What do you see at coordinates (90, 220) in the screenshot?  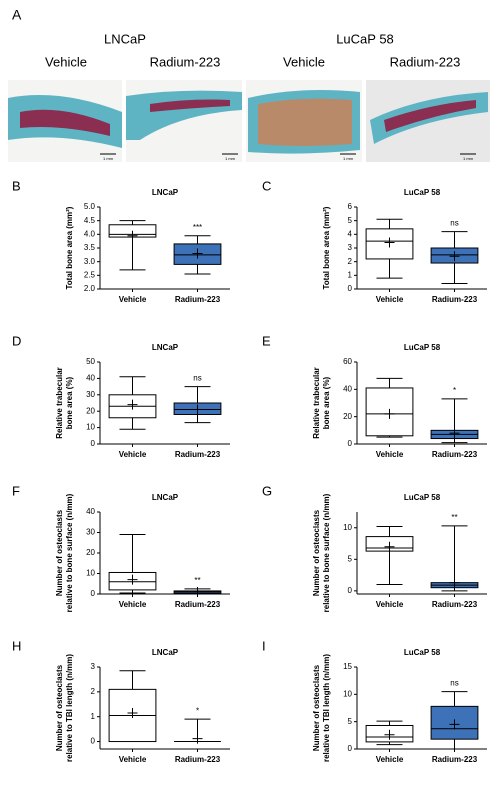 I see `y-tick-label: 4.5` at bounding box center [90, 220].